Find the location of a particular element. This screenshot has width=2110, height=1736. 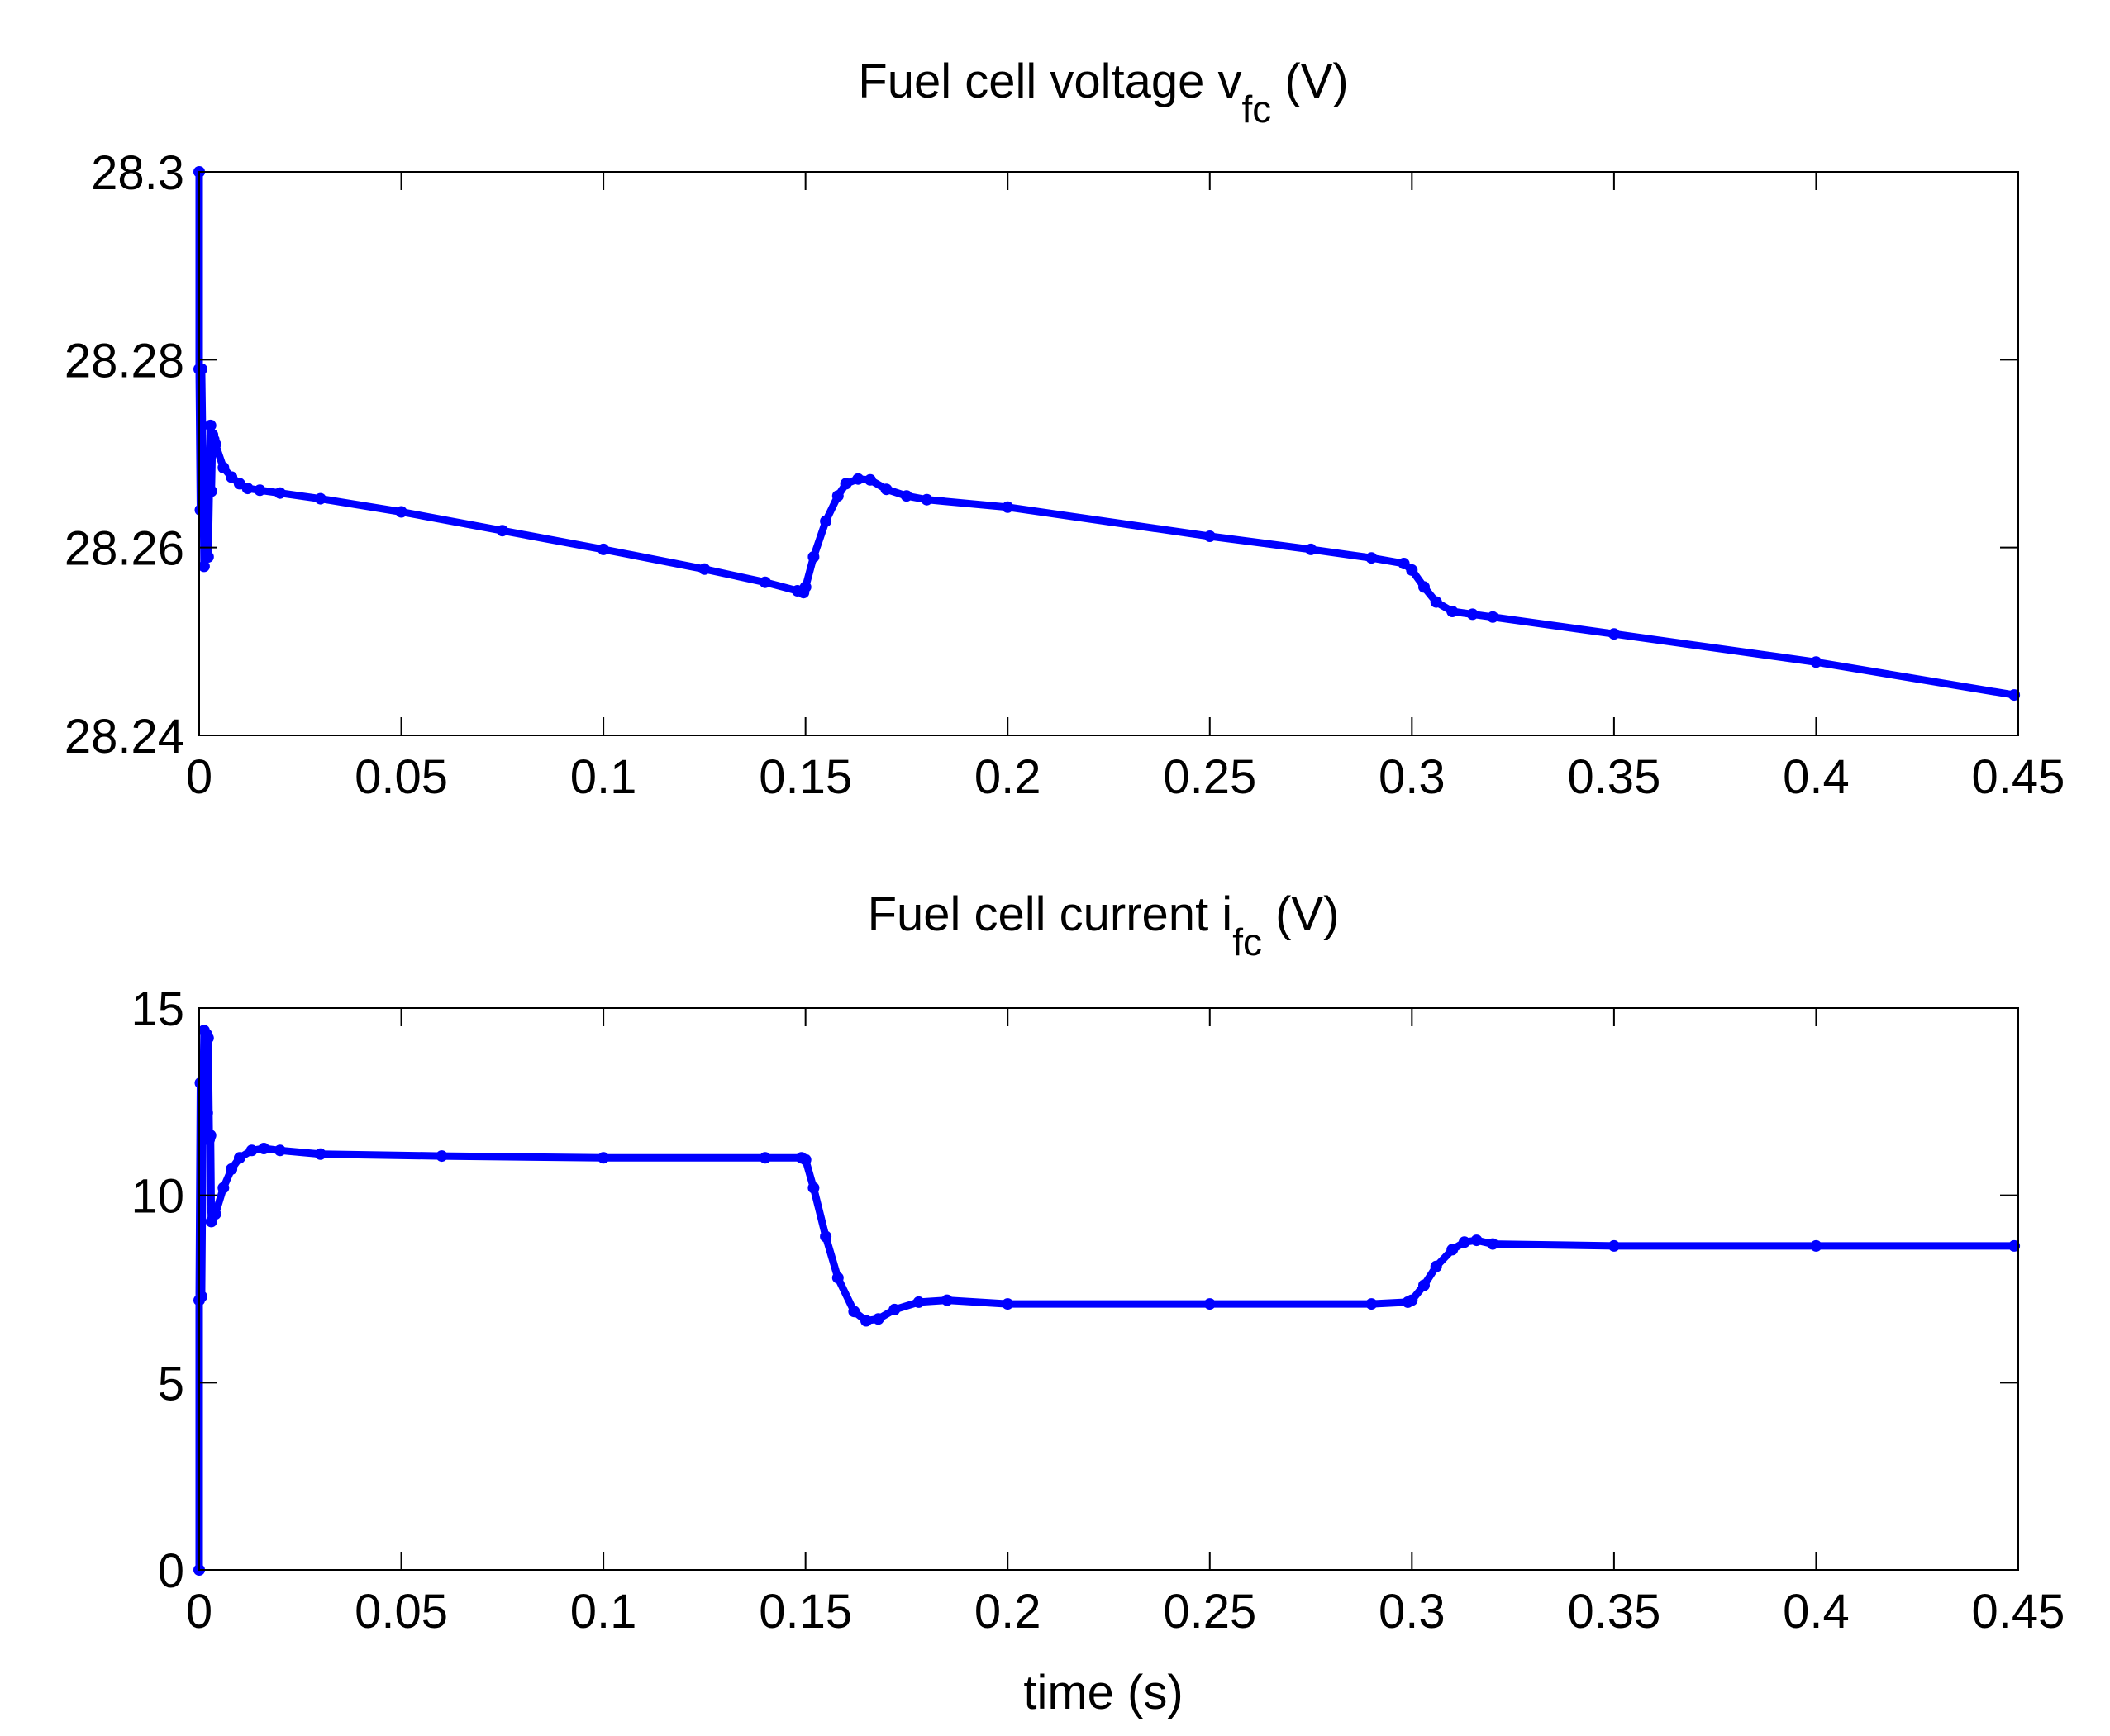

voltage-ytick-label: 28.24 is located at coordinates (124, 736).